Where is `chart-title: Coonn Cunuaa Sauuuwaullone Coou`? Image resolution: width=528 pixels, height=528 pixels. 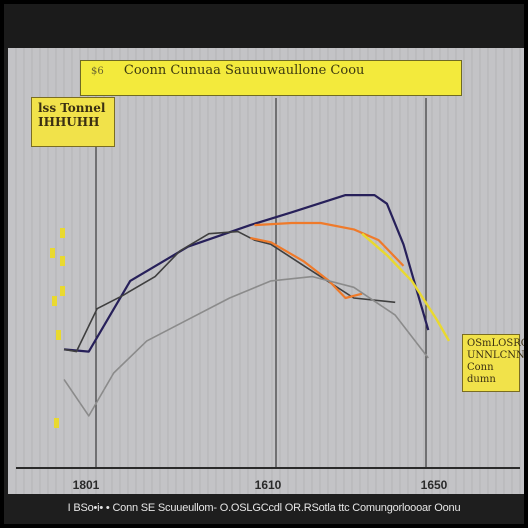
chart-title: Coonn Cunuaa Sauuuwaullone Coou is located at coordinates (244, 70).